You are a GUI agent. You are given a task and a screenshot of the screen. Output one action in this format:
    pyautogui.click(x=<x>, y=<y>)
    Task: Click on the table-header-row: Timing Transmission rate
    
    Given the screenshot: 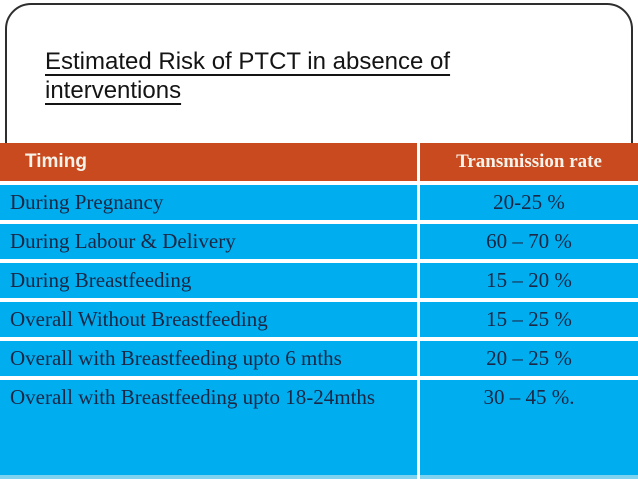 What is the action you would take?
    pyautogui.click(x=319, y=162)
    